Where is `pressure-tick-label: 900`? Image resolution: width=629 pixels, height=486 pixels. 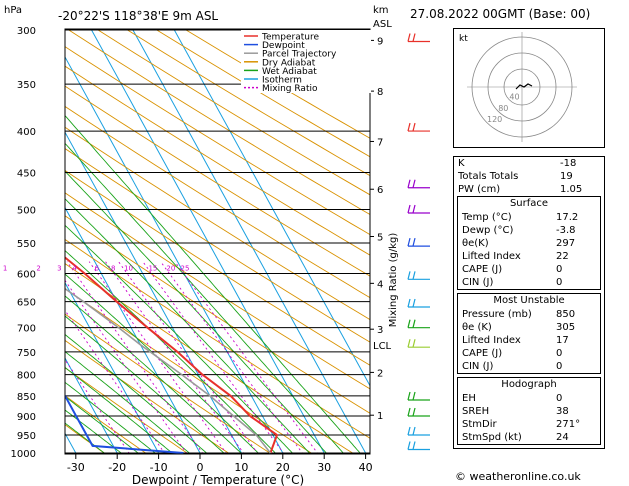
pressure-tick-label: 900 is located at coordinates (26, 417).